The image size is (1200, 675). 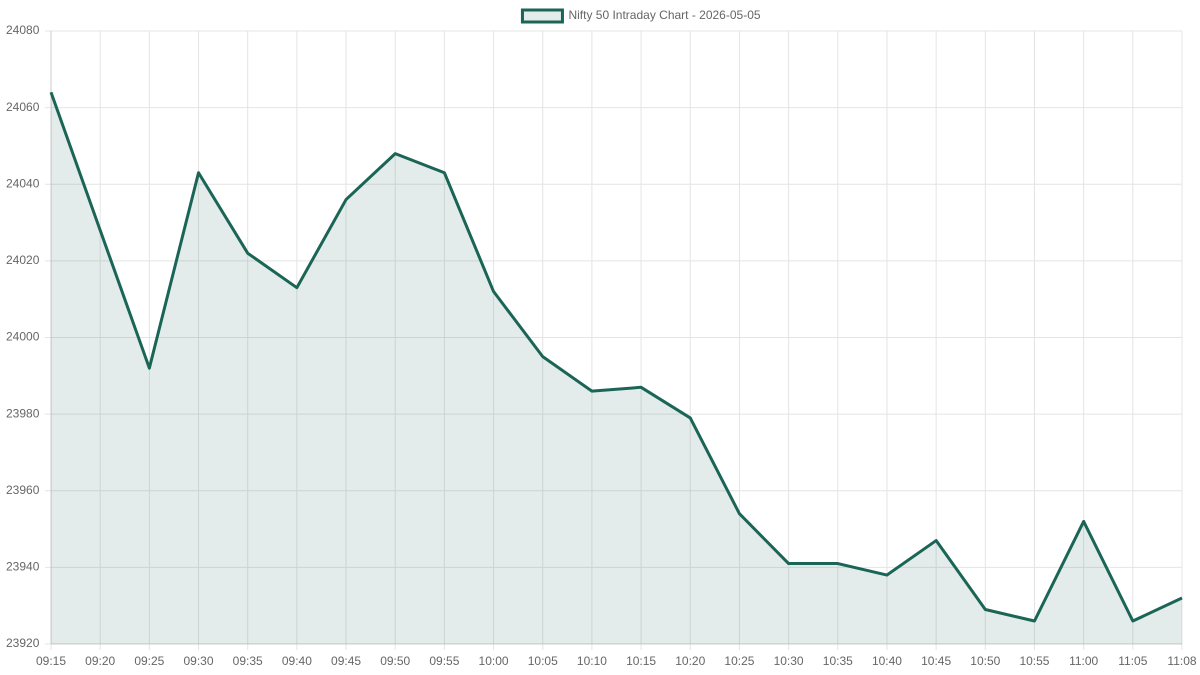 What do you see at coordinates (23, 413) in the screenshot?
I see `y-tick-label: 23980` at bounding box center [23, 413].